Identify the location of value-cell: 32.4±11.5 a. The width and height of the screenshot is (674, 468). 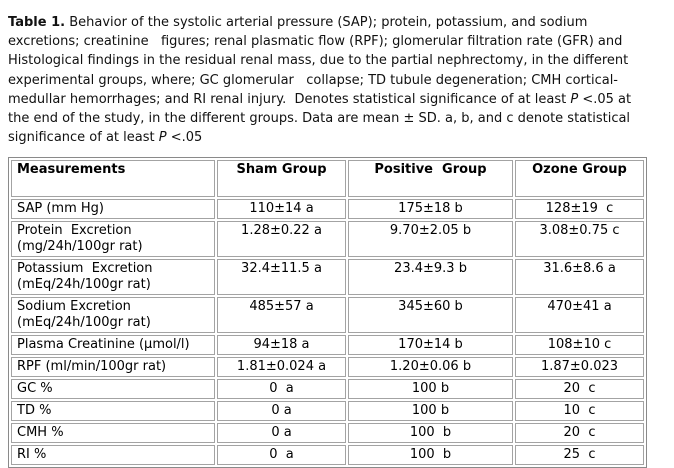
(281, 277).